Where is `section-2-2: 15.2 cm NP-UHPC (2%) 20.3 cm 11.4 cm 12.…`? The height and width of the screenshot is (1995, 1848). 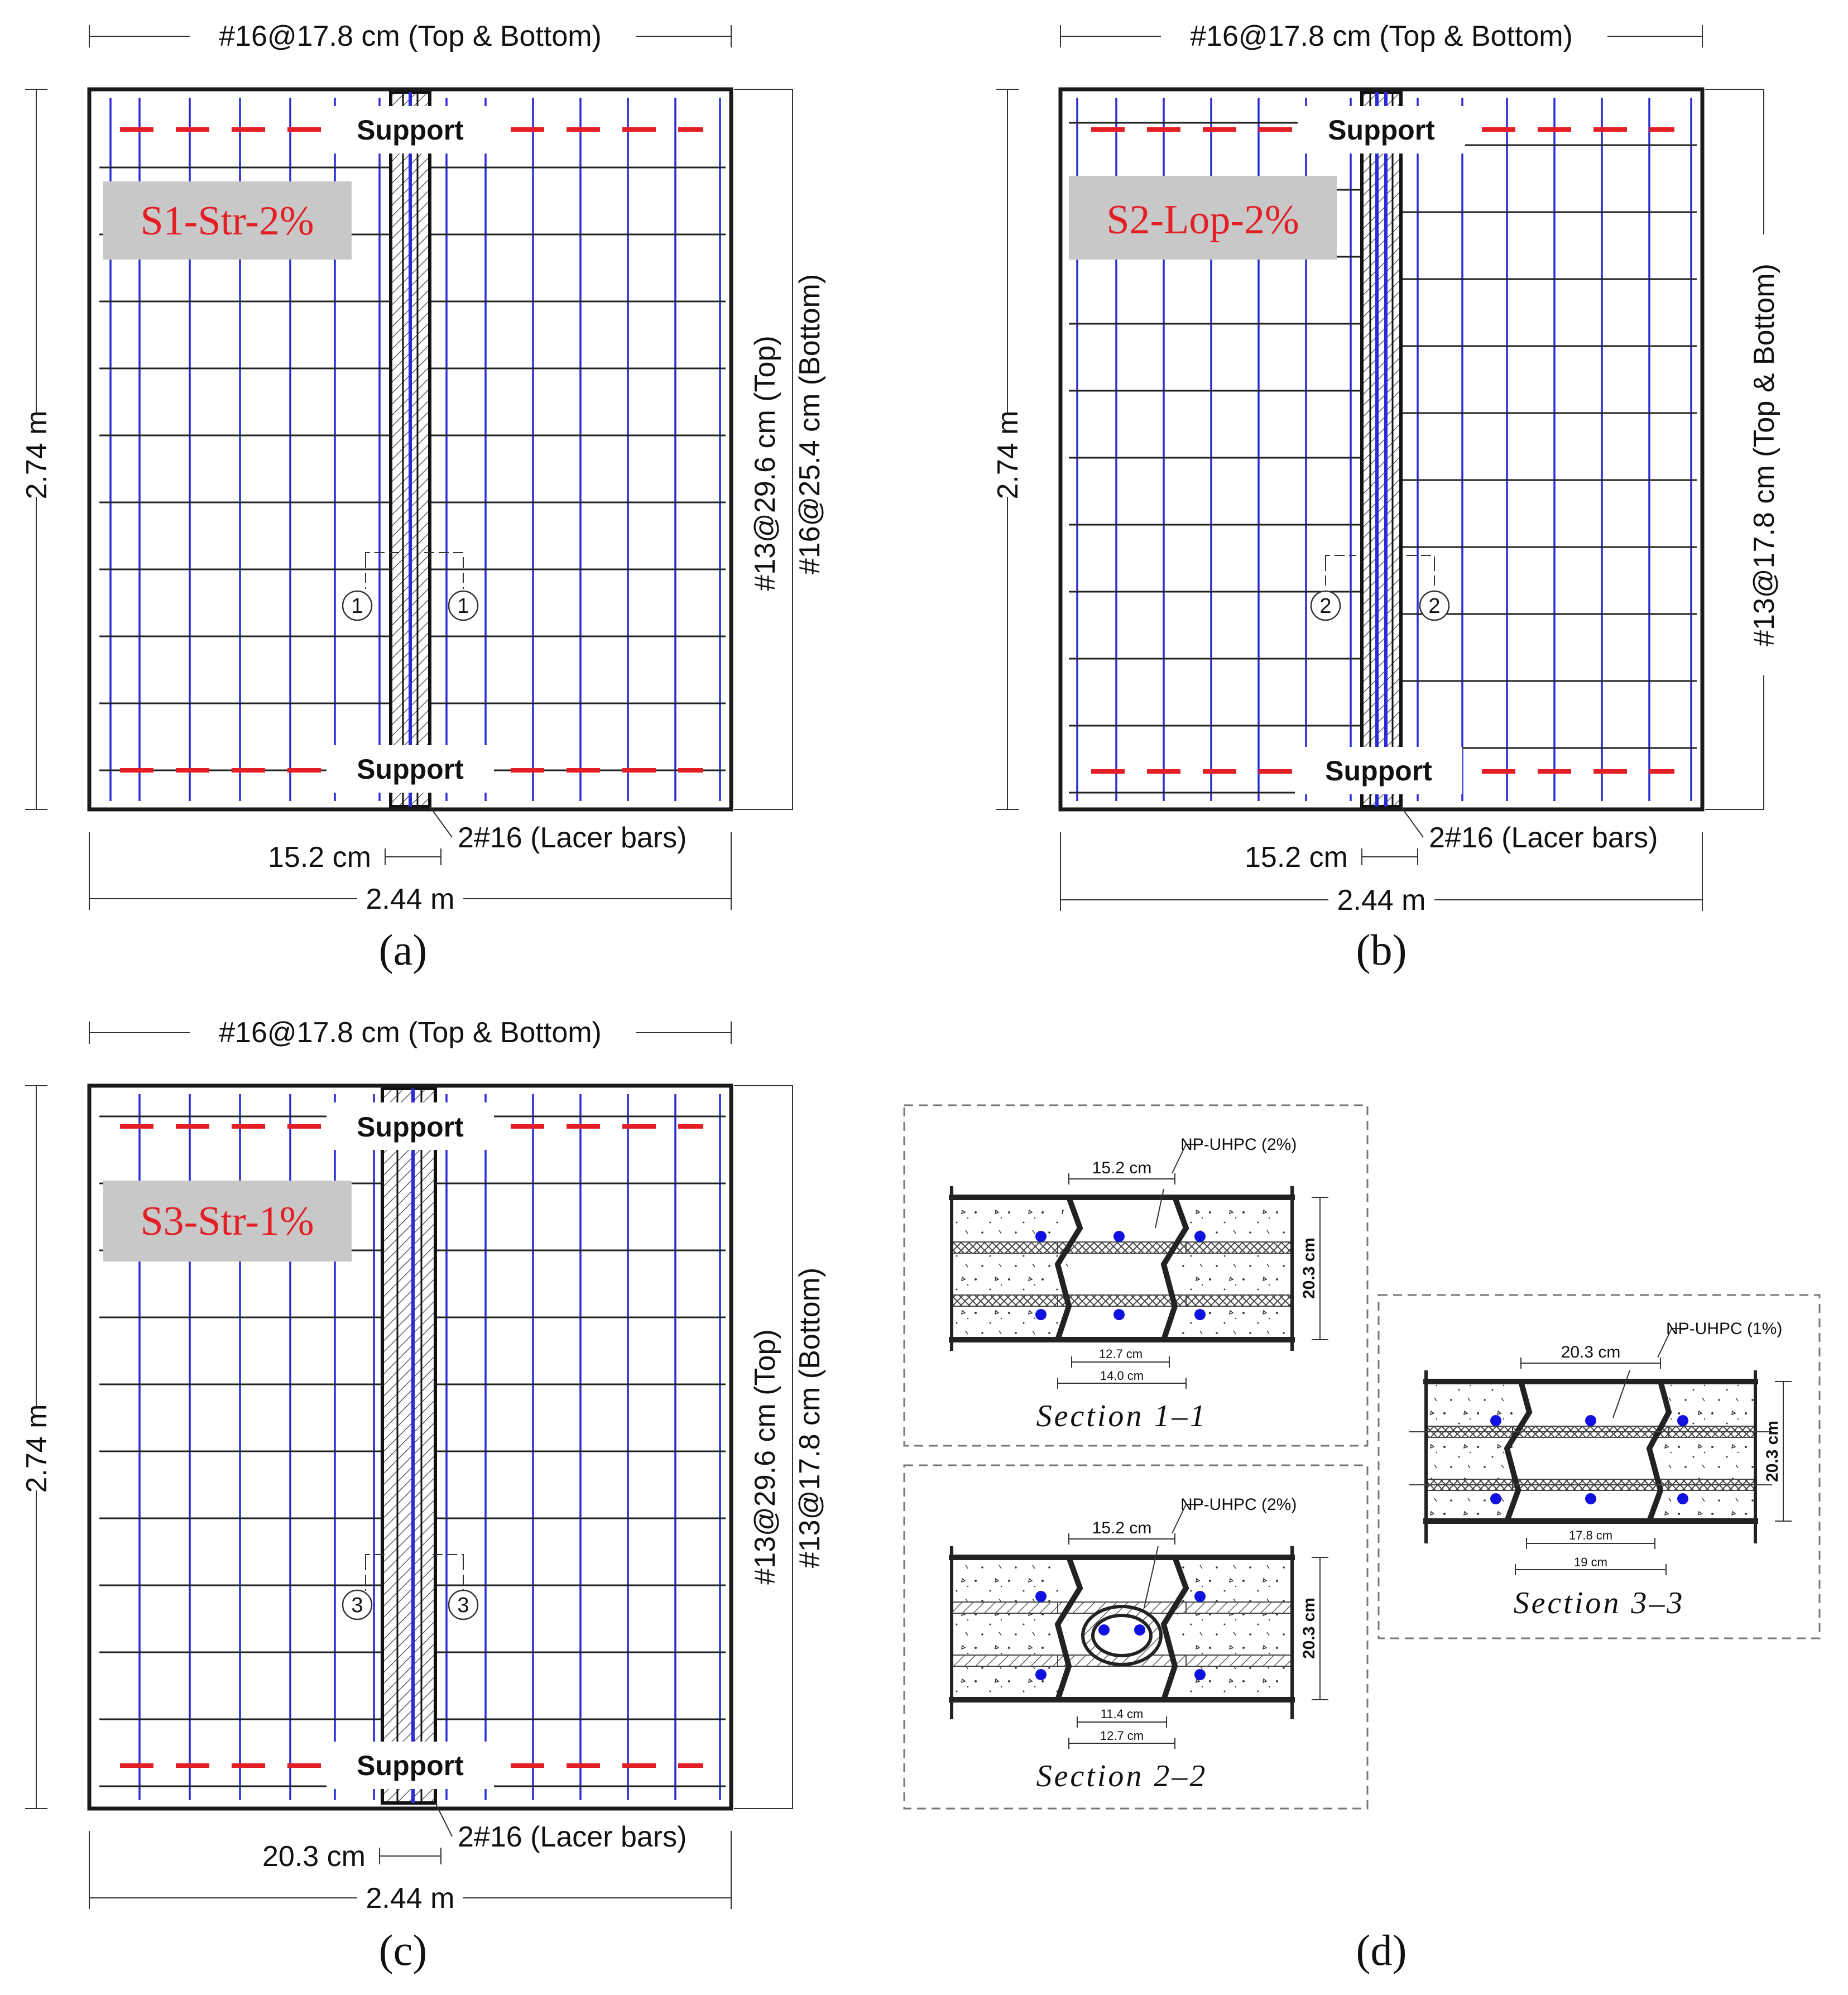
section-2-2: 15.2 cm NP-UHPC (2%) 20.3 cm 11.4 cm 12.… is located at coordinates (1136, 1637).